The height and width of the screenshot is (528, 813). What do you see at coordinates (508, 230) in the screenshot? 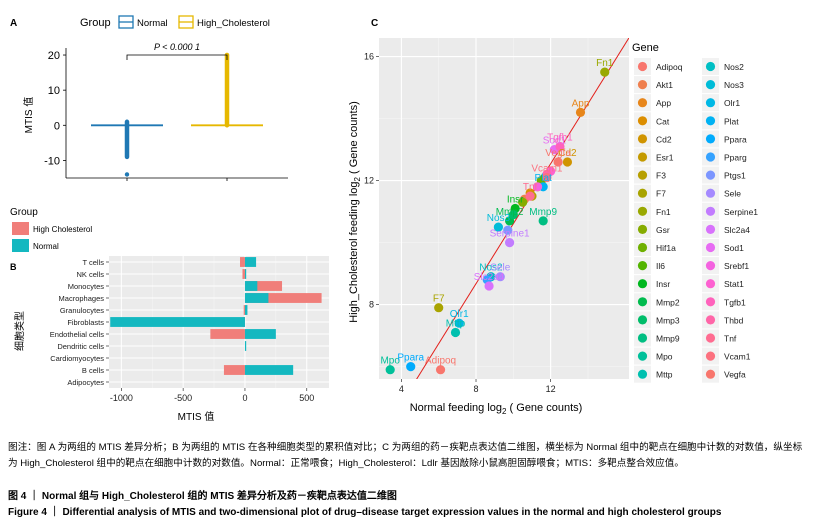
I see `panel-c-point-ptgs1` at bounding box center [508, 230].